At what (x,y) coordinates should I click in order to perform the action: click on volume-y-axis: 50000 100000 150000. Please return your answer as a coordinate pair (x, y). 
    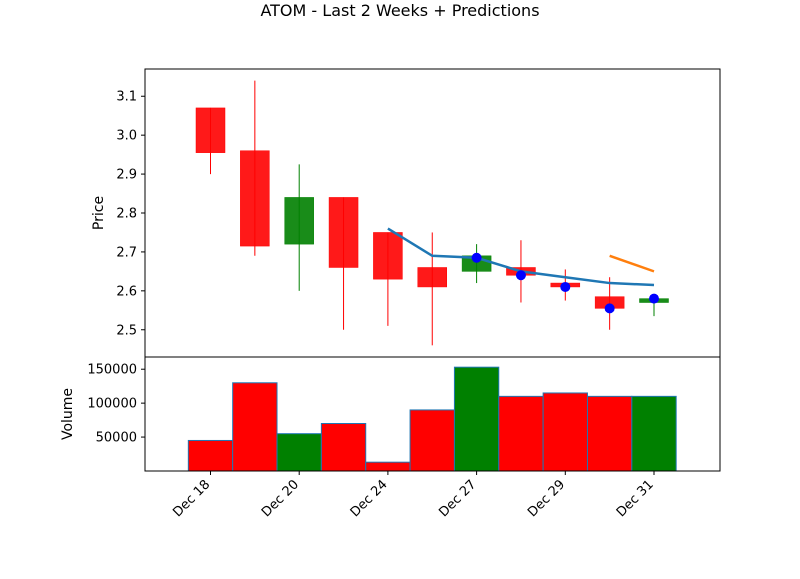
    Looking at the image, I should click on (116, 404).